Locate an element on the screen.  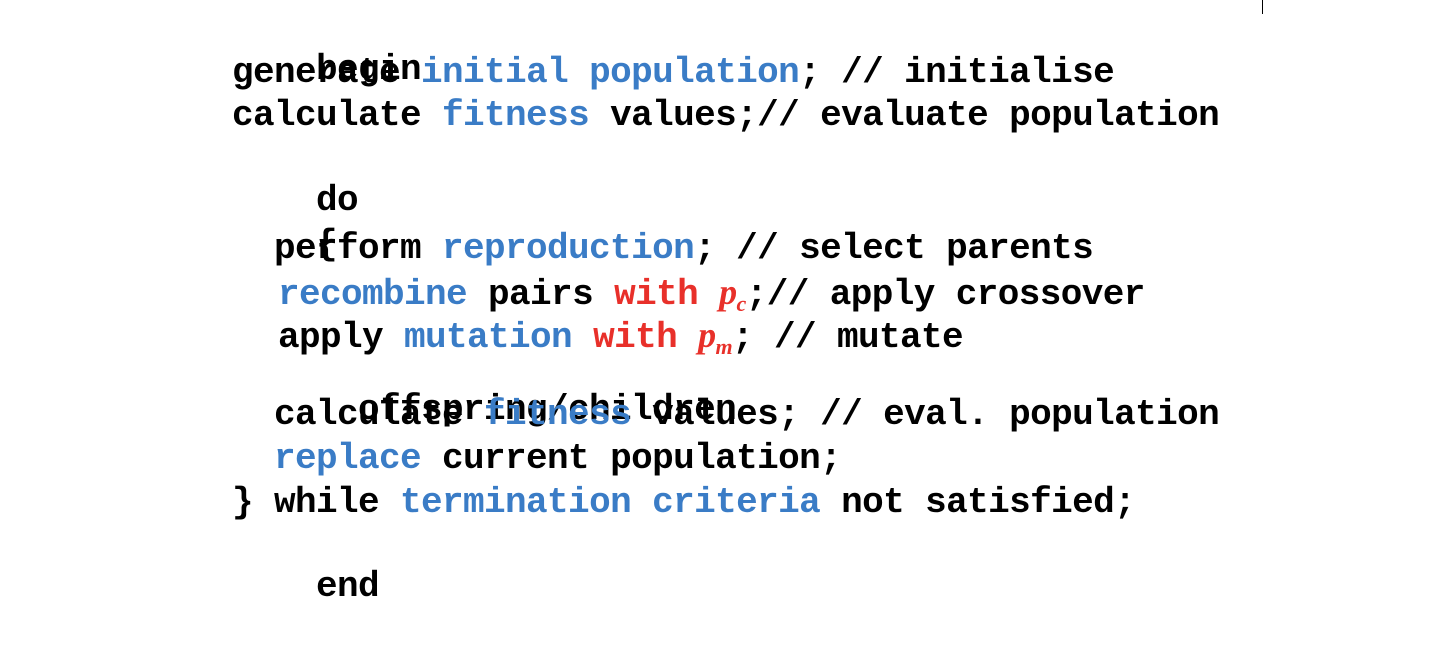
code-line-replace: replace current population; is located at coordinates (558, 458).